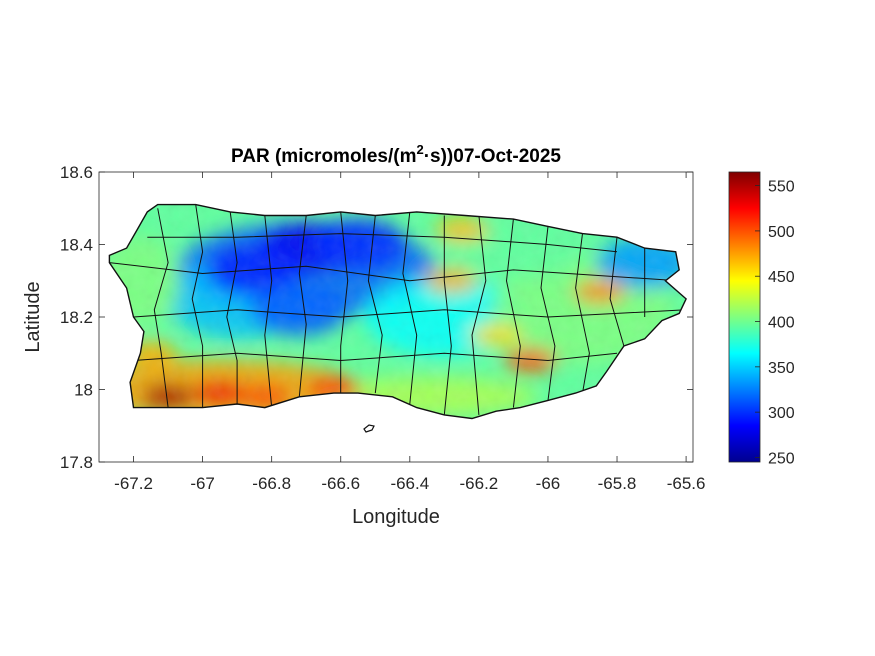  Describe the element at coordinates (744, 317) in the screenshot. I see `colorbar` at that location.